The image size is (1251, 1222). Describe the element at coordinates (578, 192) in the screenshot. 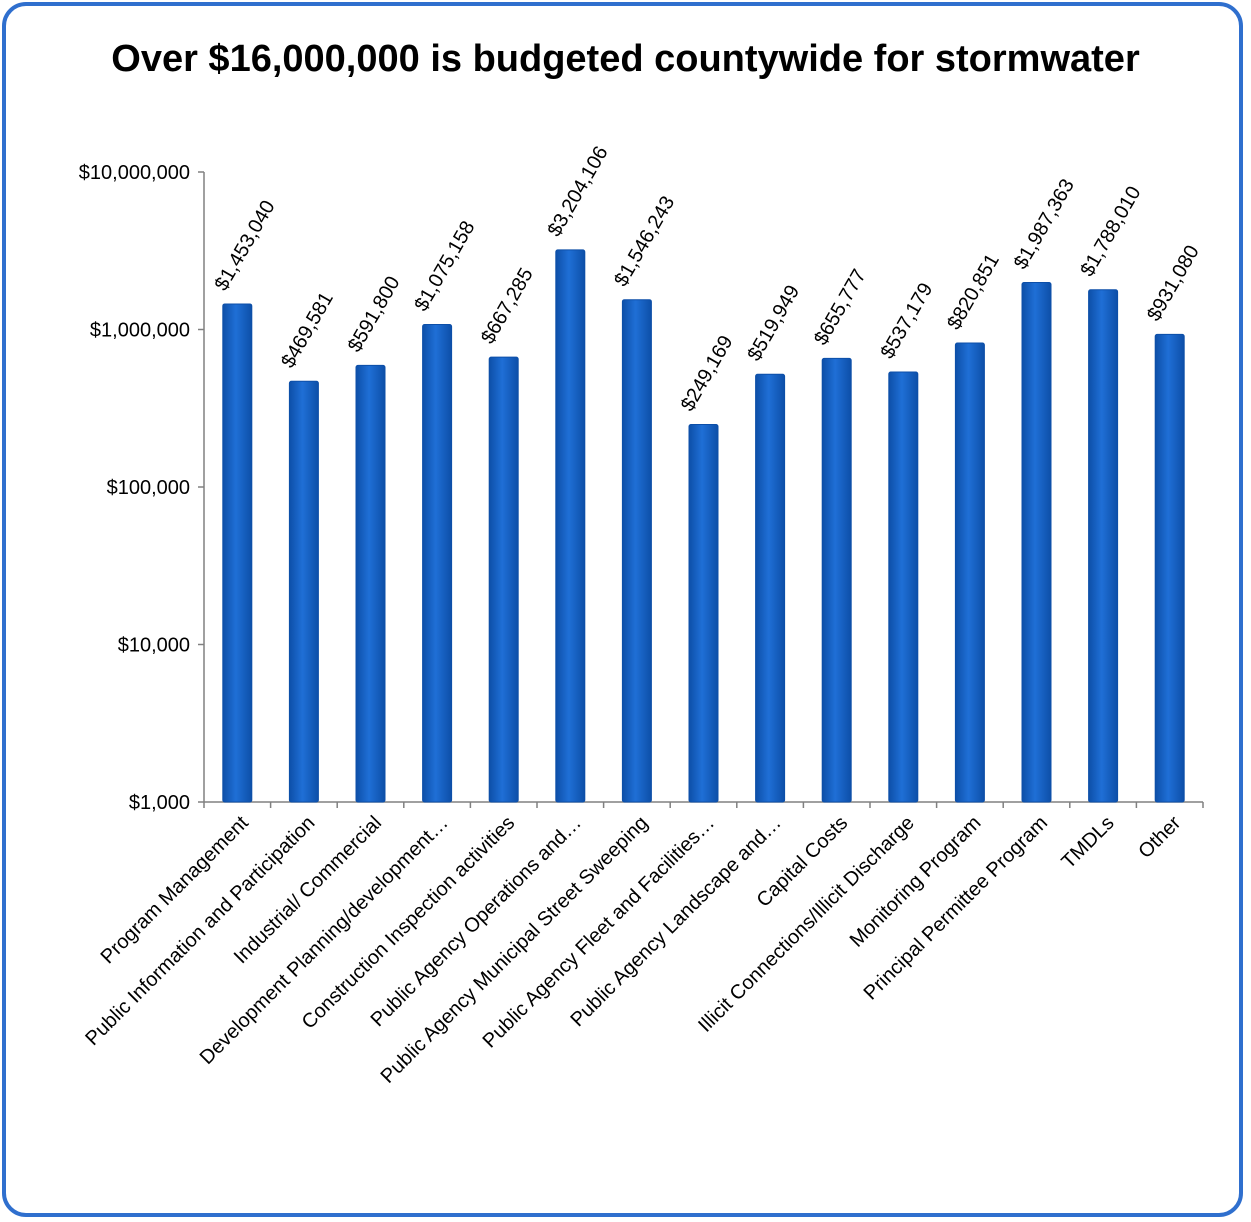

I see `value-label: $3,204,106` at that location.